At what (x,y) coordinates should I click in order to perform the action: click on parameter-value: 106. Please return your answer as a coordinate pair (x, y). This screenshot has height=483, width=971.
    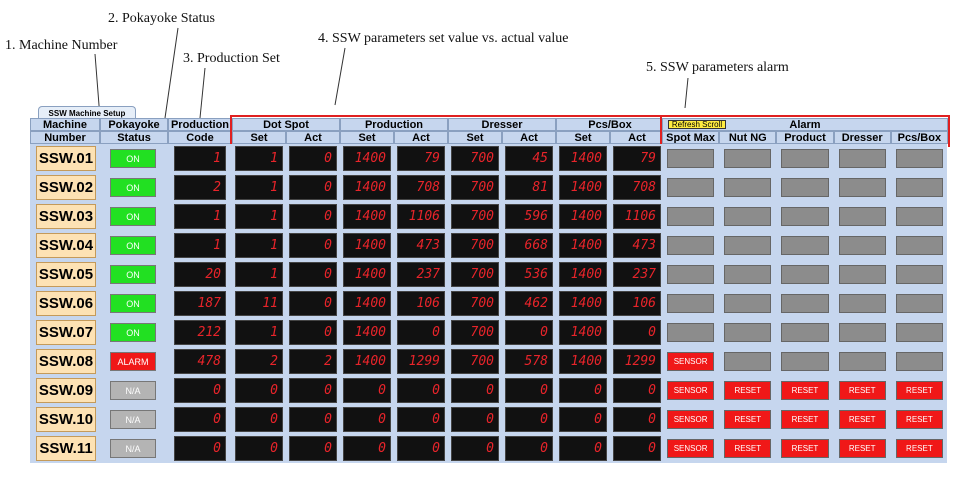
    Looking at the image, I should click on (637, 303).